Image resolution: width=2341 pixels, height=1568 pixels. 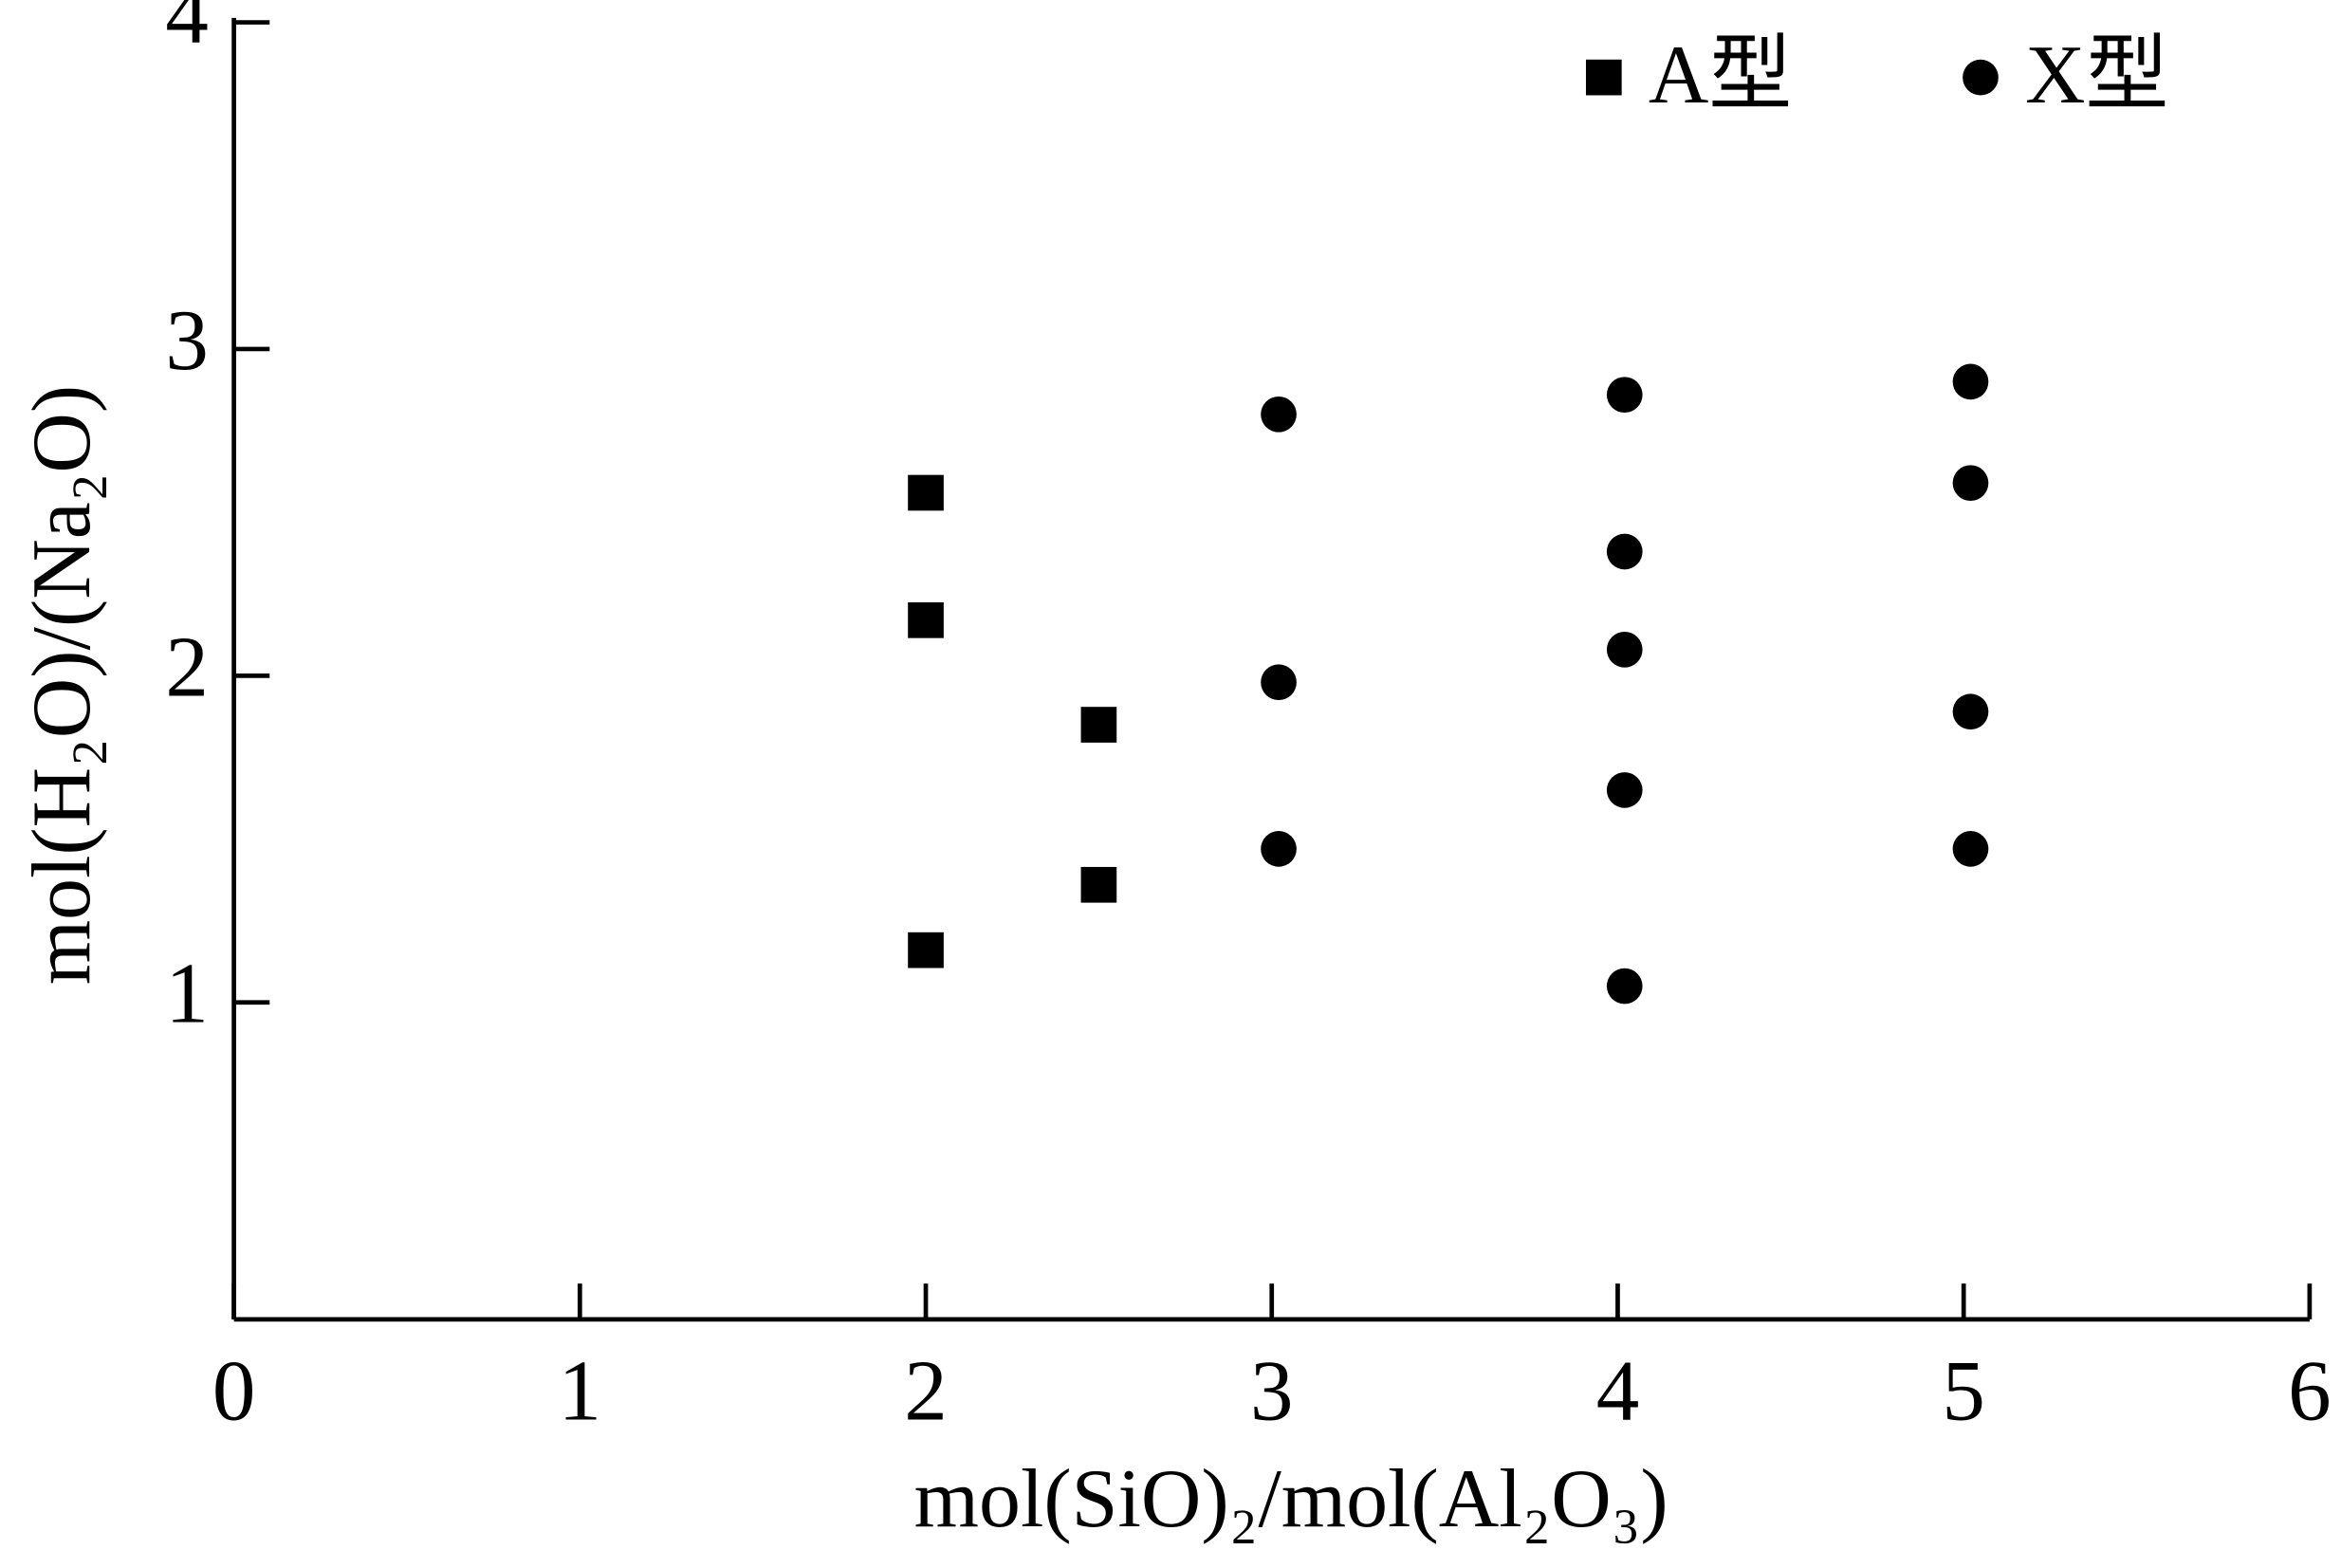 What do you see at coordinates (187, 666) in the screenshot?
I see `y-tick-label: 2` at bounding box center [187, 666].